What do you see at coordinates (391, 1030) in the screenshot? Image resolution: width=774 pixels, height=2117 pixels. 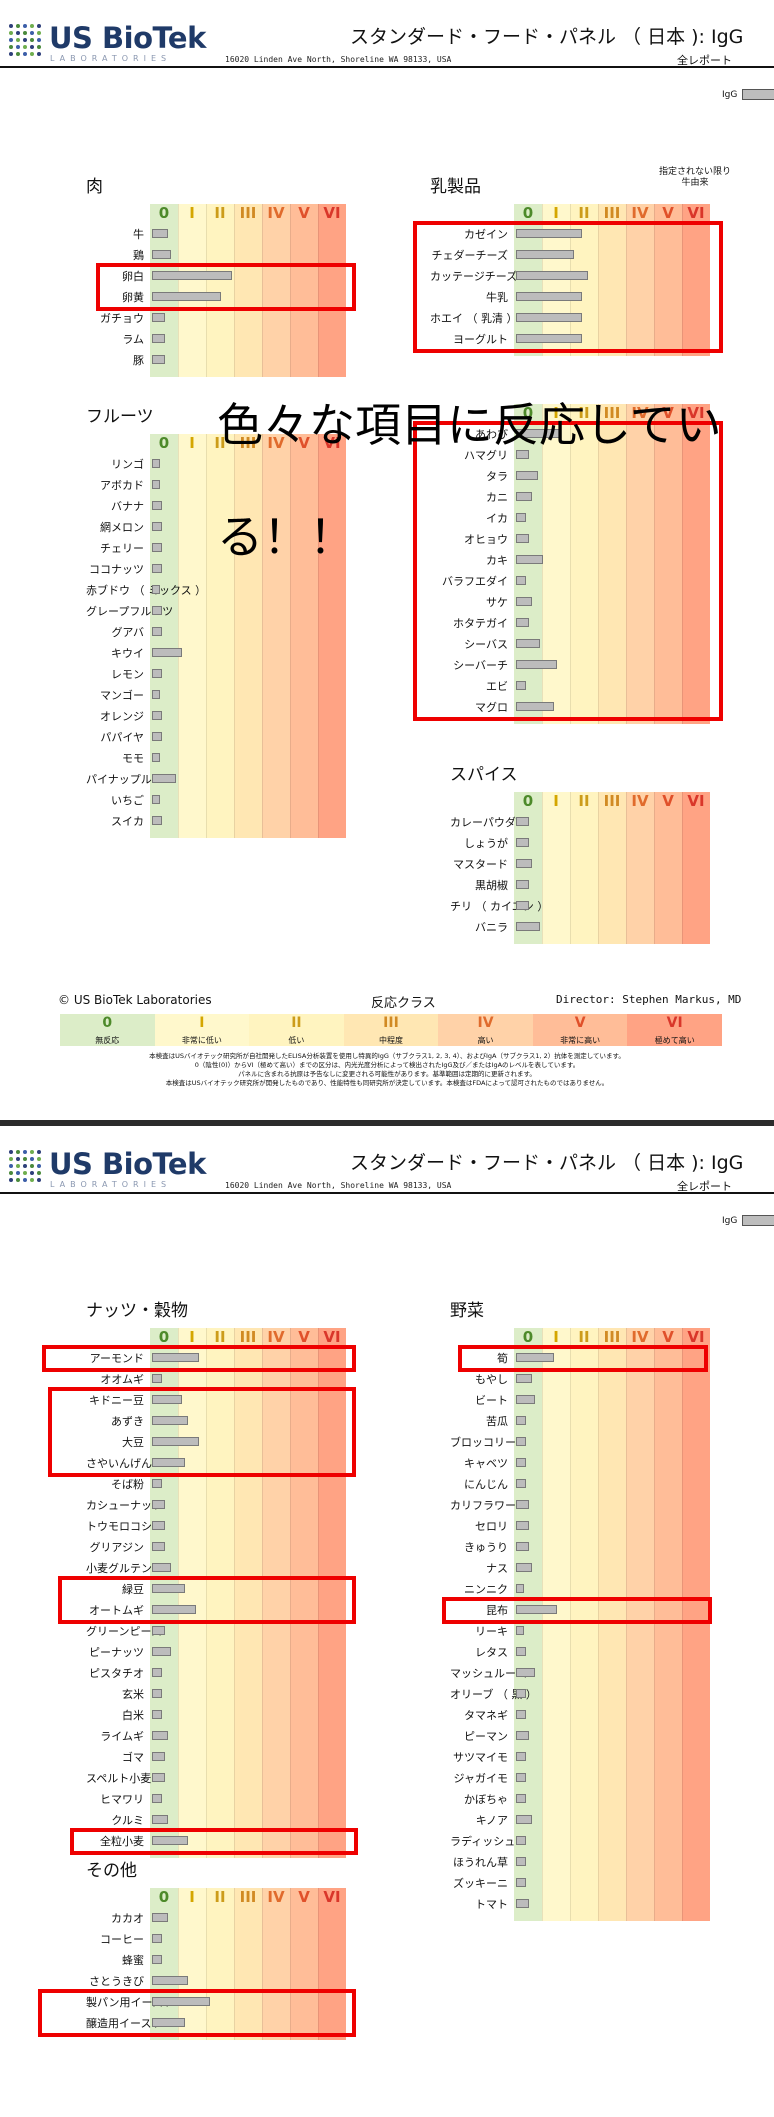 I see `legend-cell: III 中程度` at bounding box center [391, 1030].